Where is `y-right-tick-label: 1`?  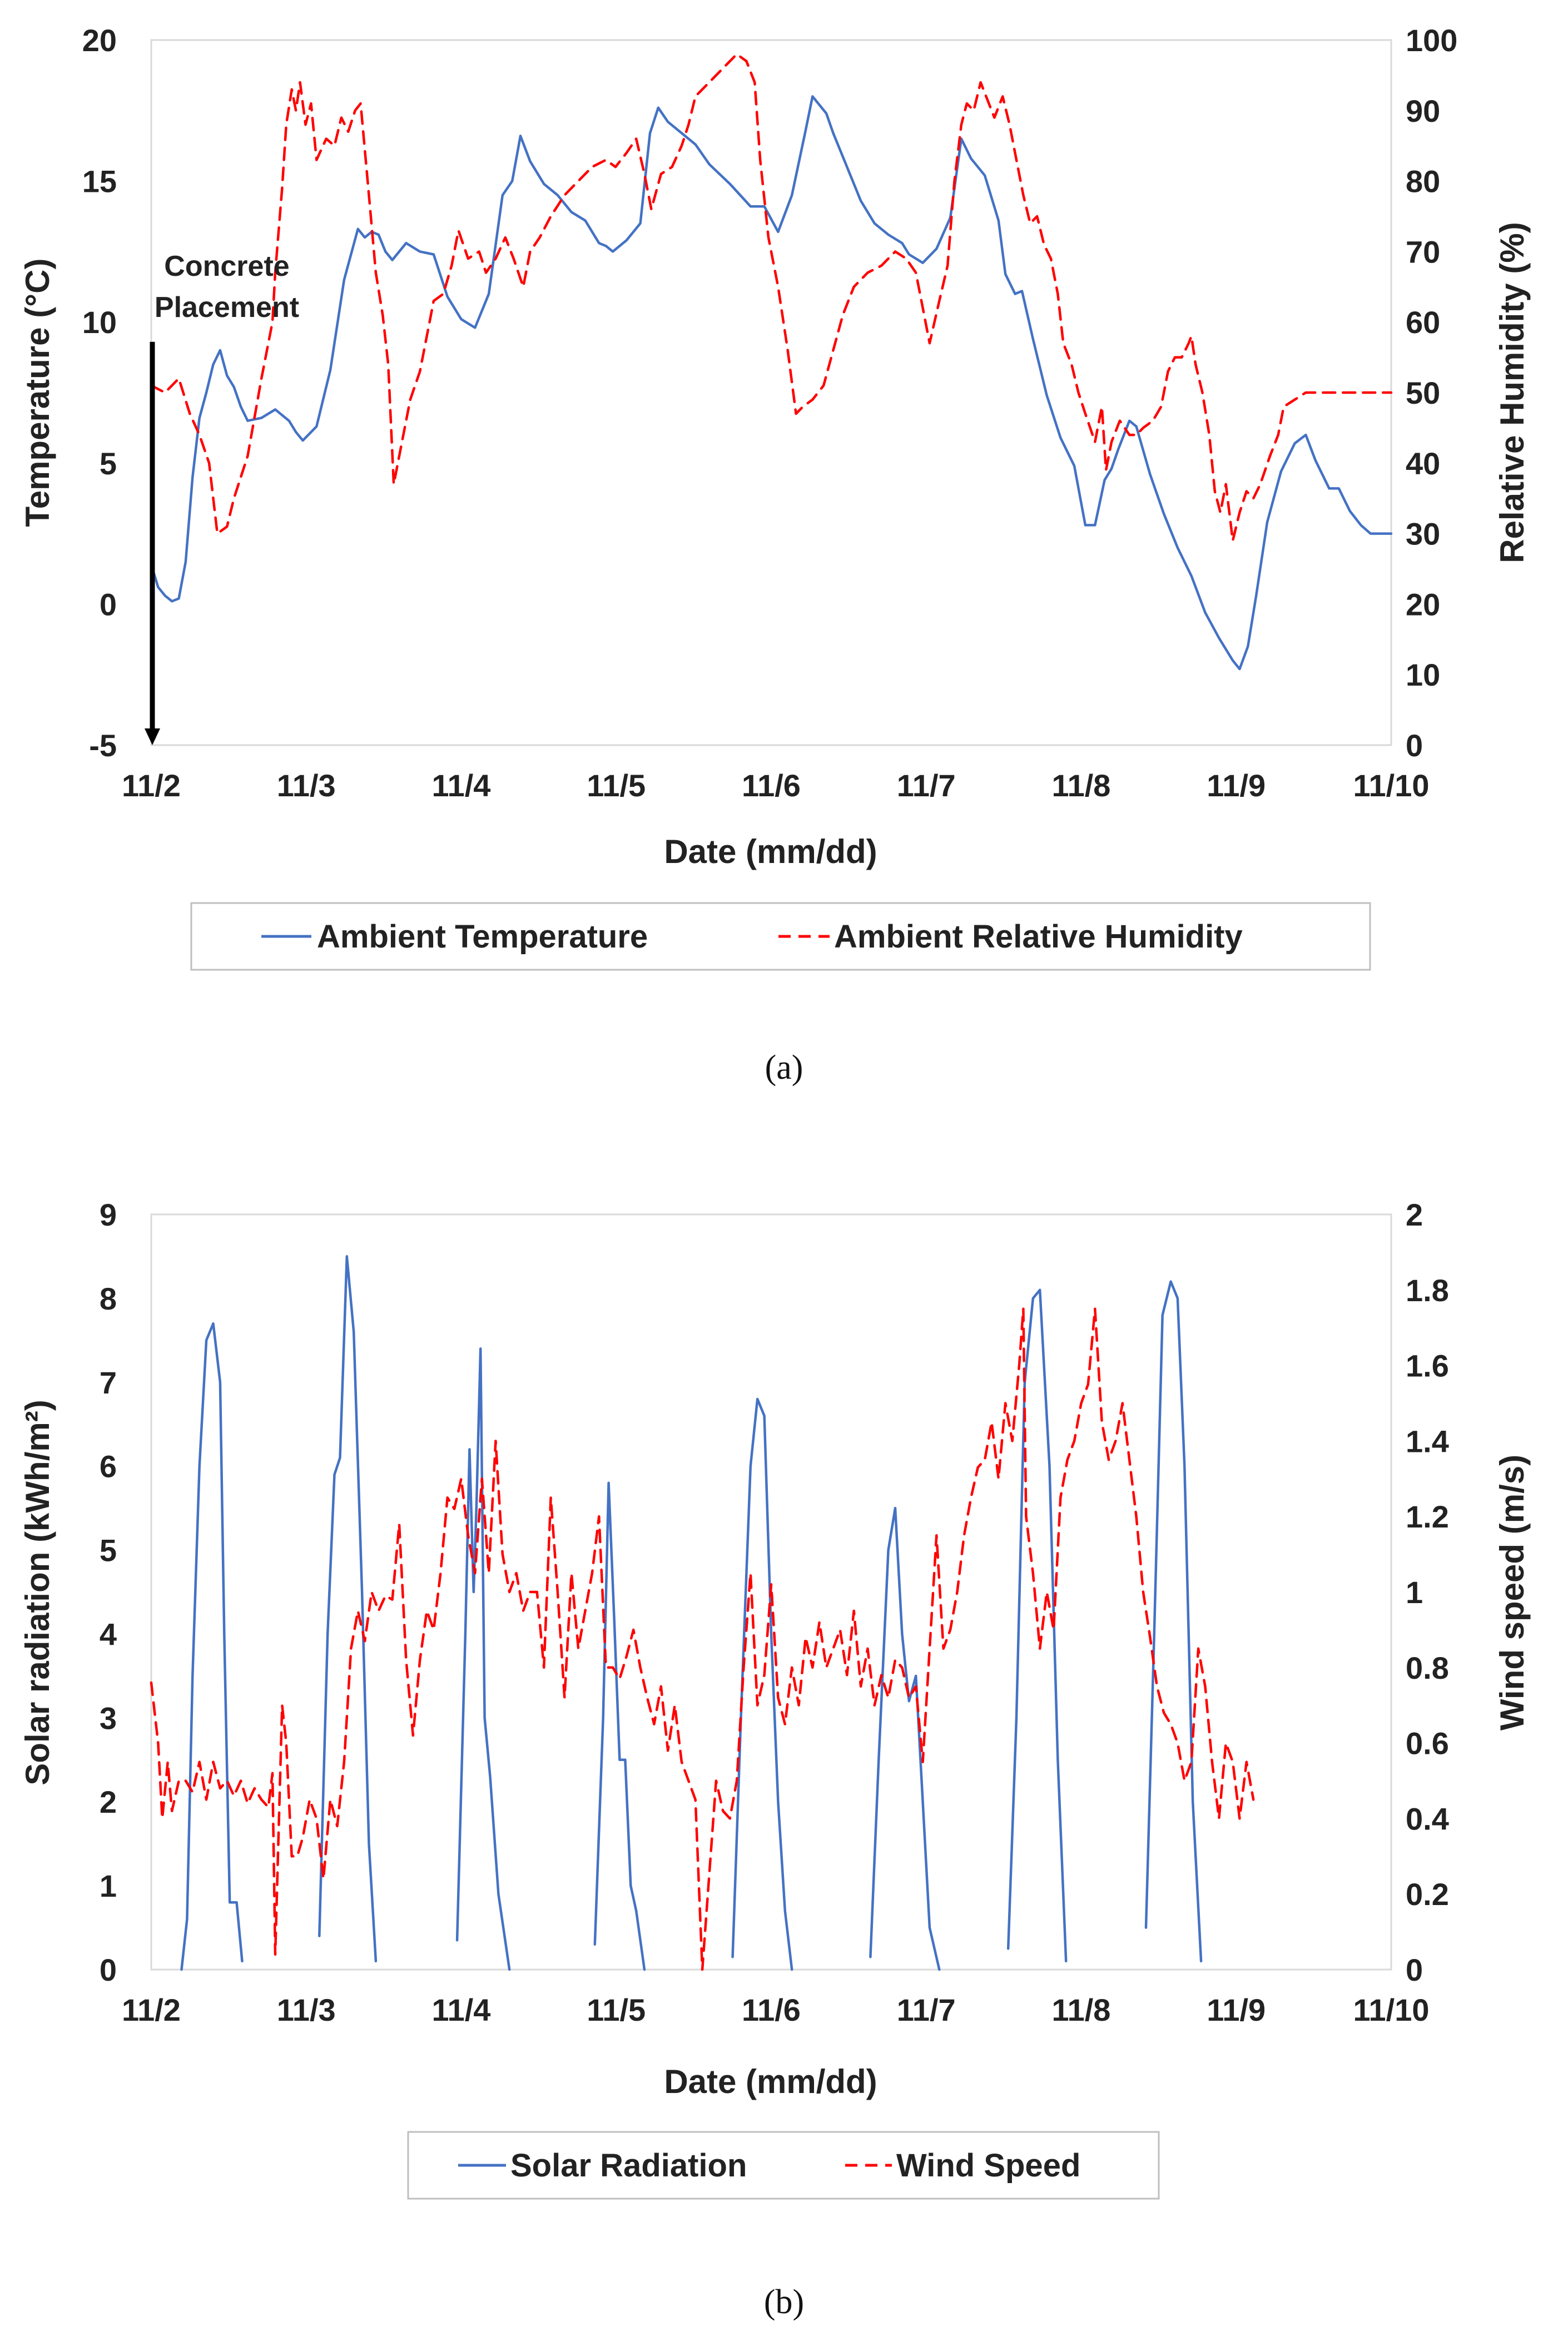
y-right-tick-label: 1 is located at coordinates (1414, 1592).